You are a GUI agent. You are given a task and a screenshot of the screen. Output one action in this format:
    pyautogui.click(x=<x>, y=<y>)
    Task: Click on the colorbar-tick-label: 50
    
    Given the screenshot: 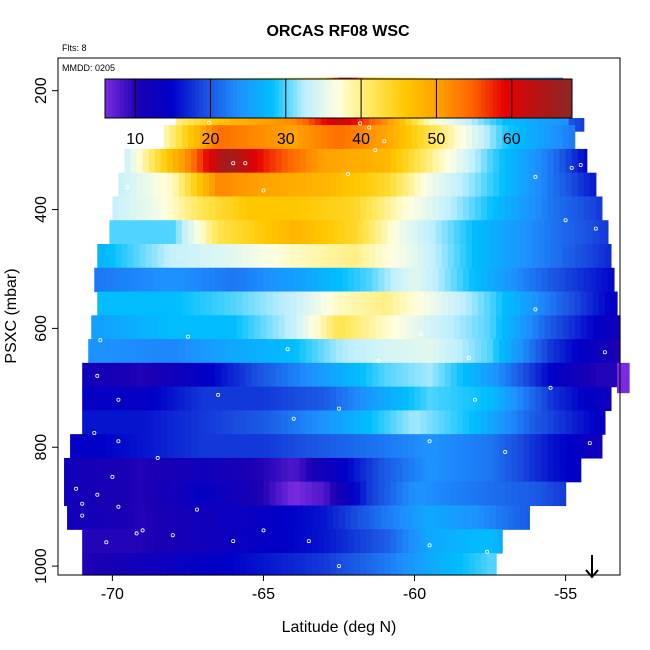 What is the action you would take?
    pyautogui.click(x=437, y=139)
    